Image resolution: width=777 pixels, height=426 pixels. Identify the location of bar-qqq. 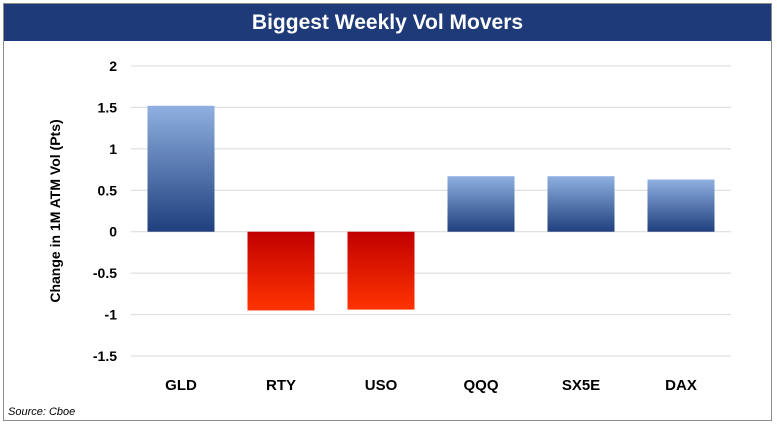
(481, 204).